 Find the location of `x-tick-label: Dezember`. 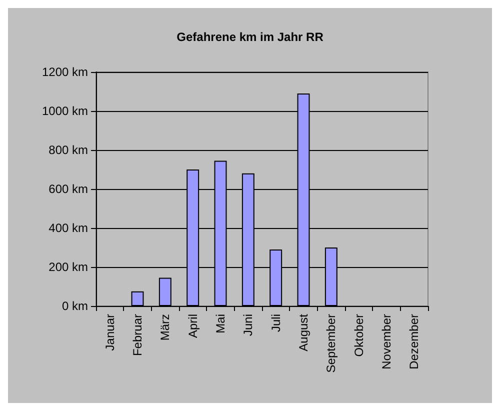

x-tick-label: Dezember is located at coordinates (414, 342).